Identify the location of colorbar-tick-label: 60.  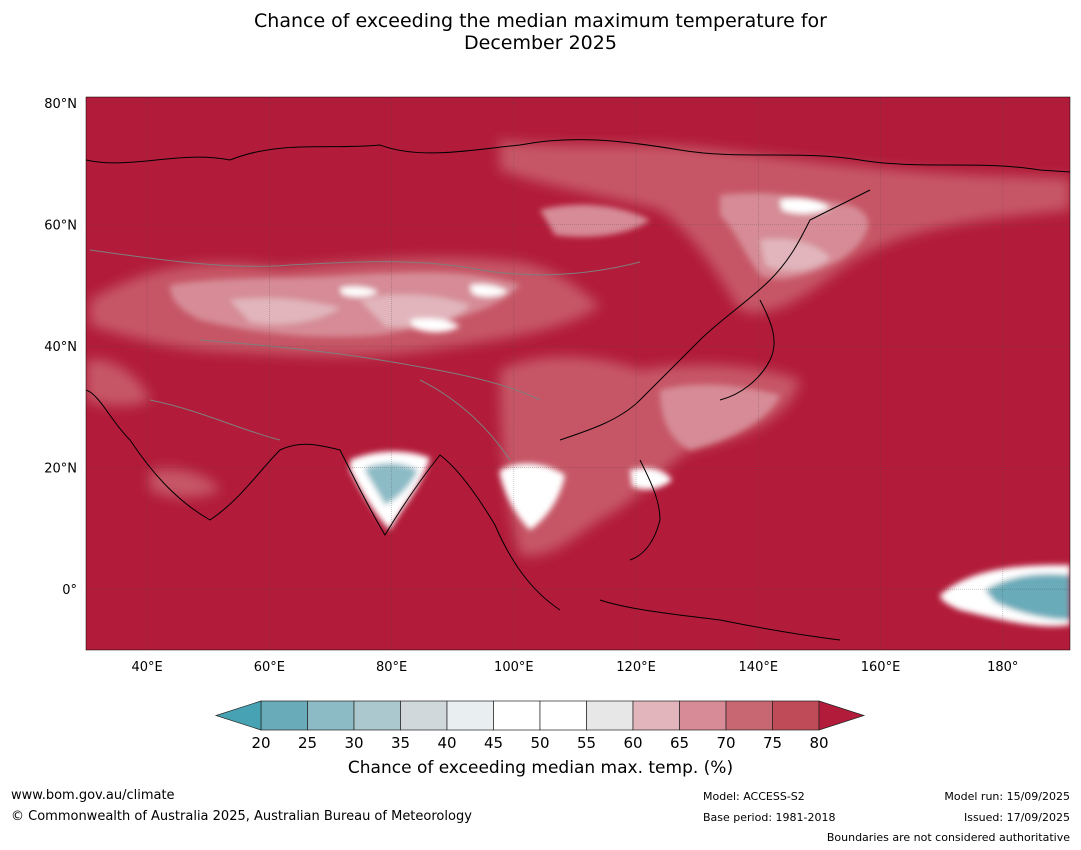
(632, 743).